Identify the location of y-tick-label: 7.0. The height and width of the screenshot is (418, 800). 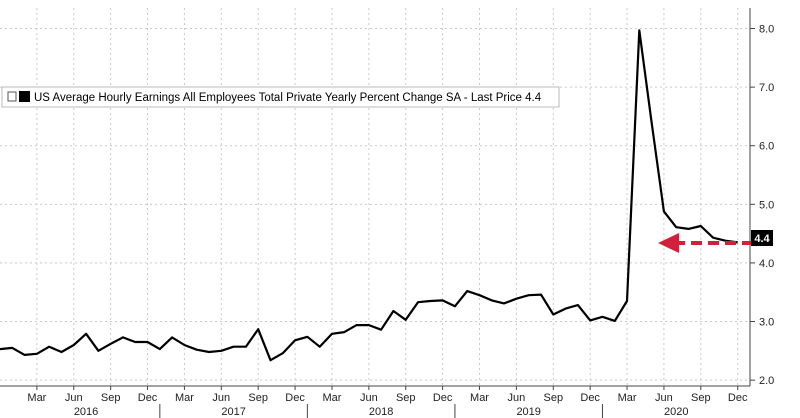
(766, 88).